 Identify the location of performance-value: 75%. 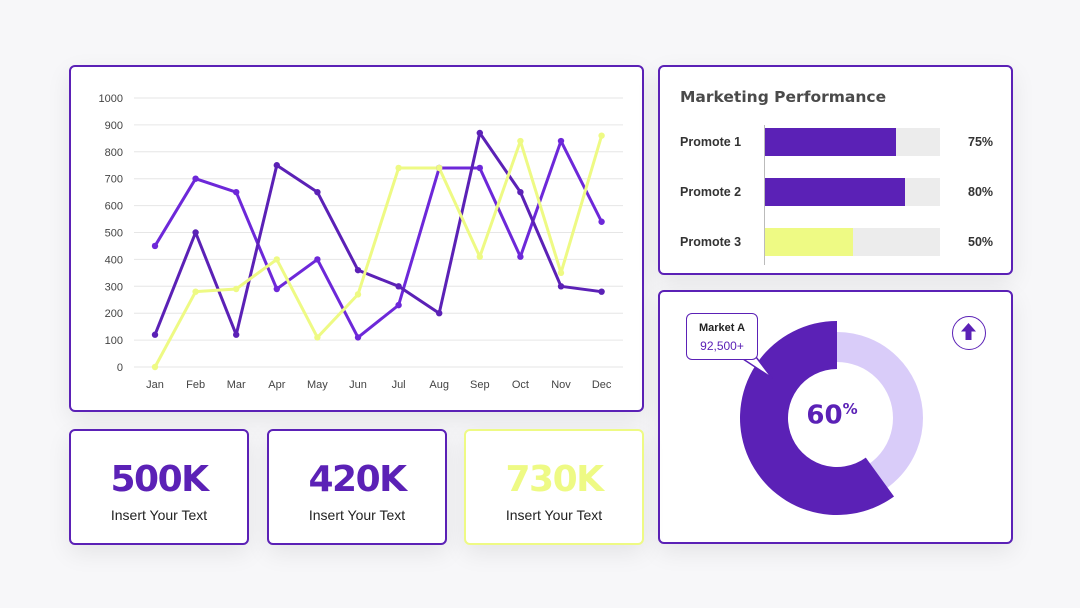
(981, 142).